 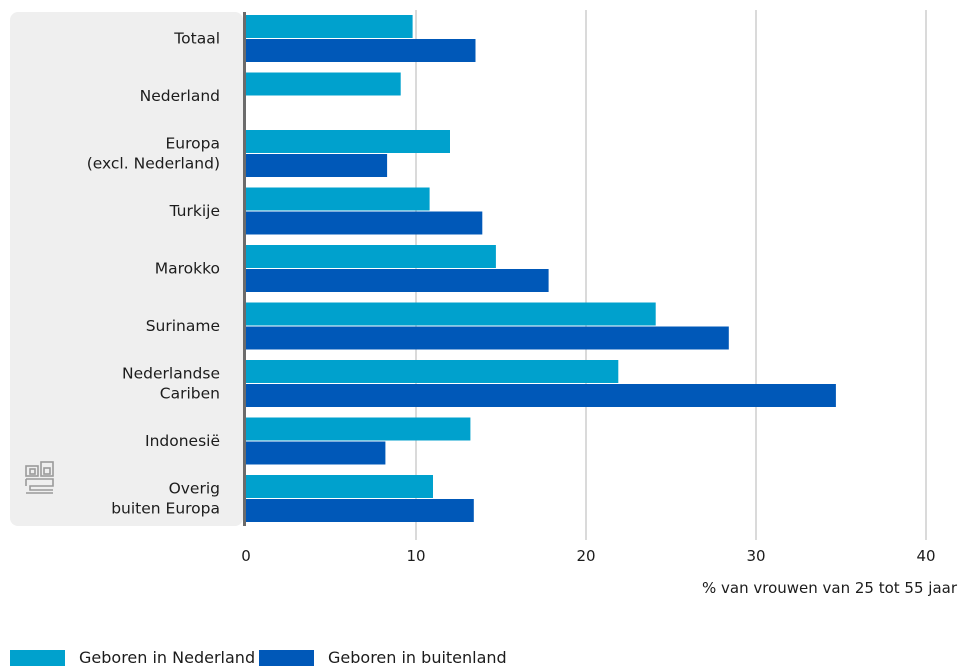 I want to click on x-axis-label: % van vrouwen van 25 tot 55 jaar, so click(x=830, y=588).